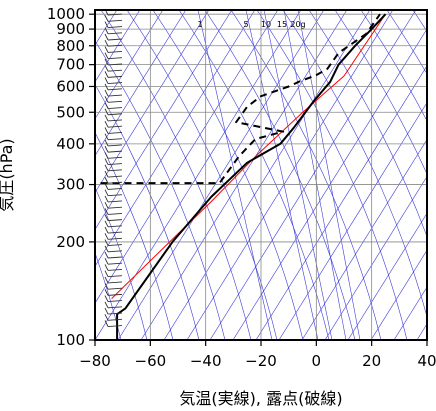 The image size is (436, 411). I want to click on y-tick-label: 600, so click(70, 86).